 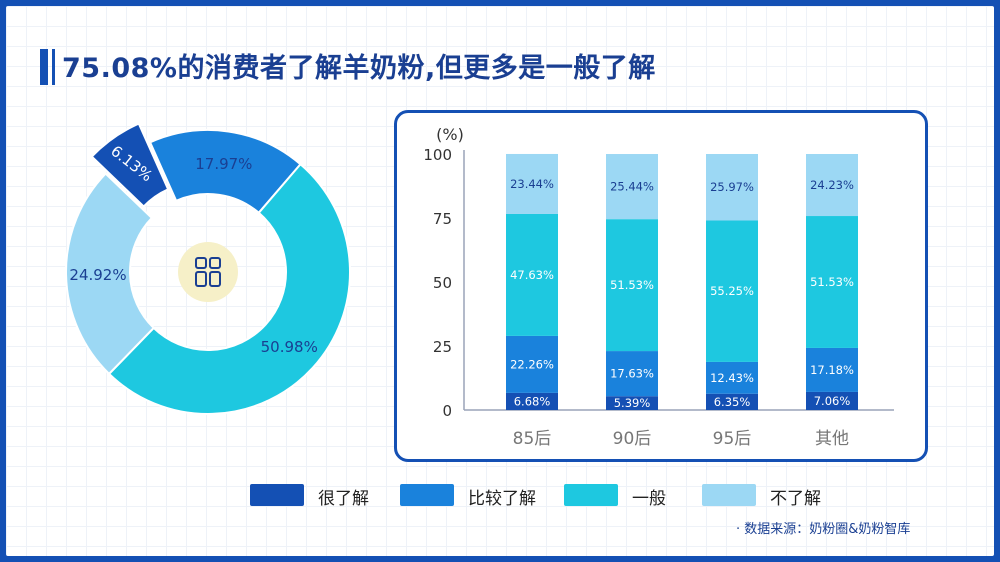 I want to click on stacked-bar-value-label: 22.26%, so click(x=532, y=364).